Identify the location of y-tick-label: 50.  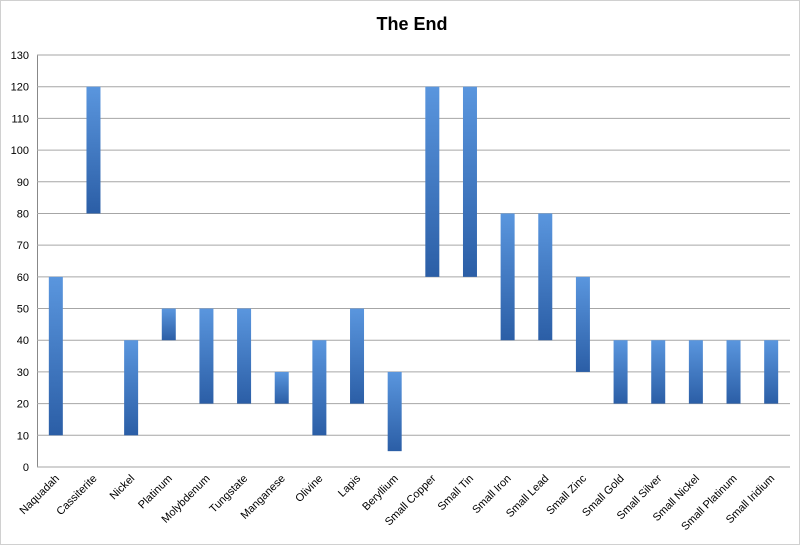
(23, 310).